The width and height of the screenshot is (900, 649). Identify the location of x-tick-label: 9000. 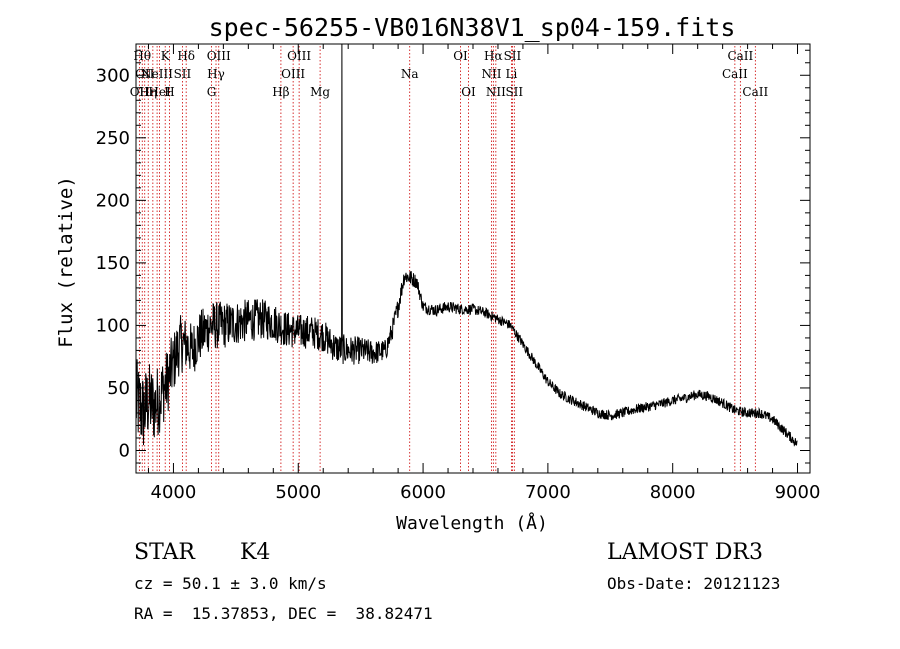
(798, 492).